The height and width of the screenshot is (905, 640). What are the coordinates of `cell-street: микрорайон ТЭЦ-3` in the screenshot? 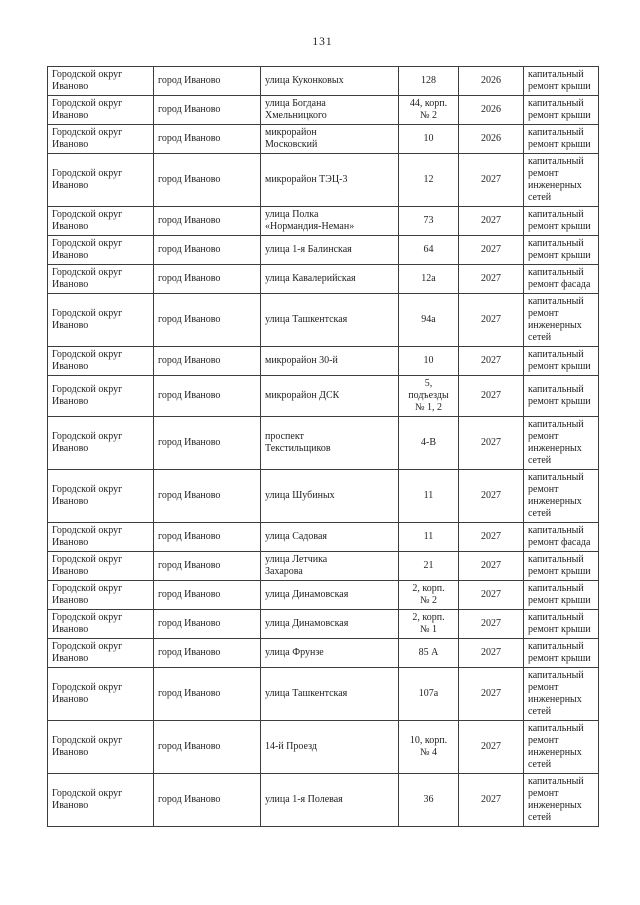 It's located at (329, 180).